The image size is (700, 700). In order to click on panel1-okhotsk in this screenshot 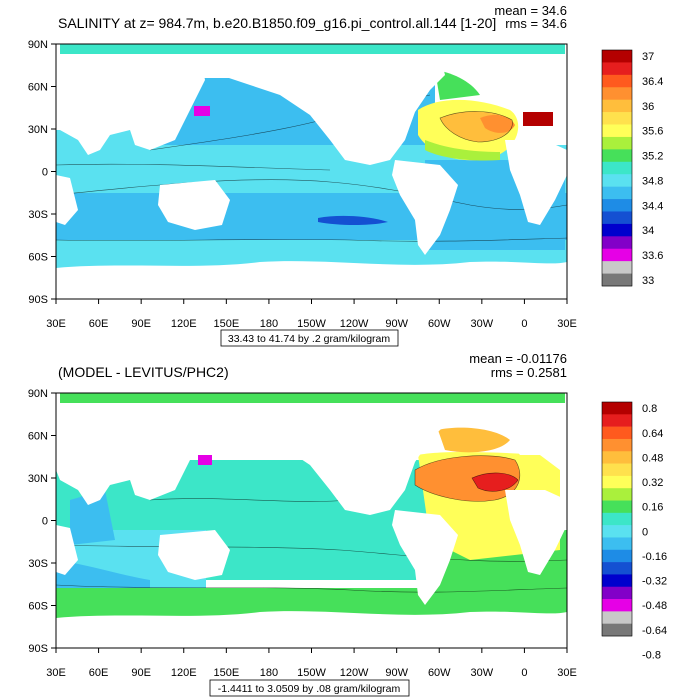, I will do `click(202, 111)`.